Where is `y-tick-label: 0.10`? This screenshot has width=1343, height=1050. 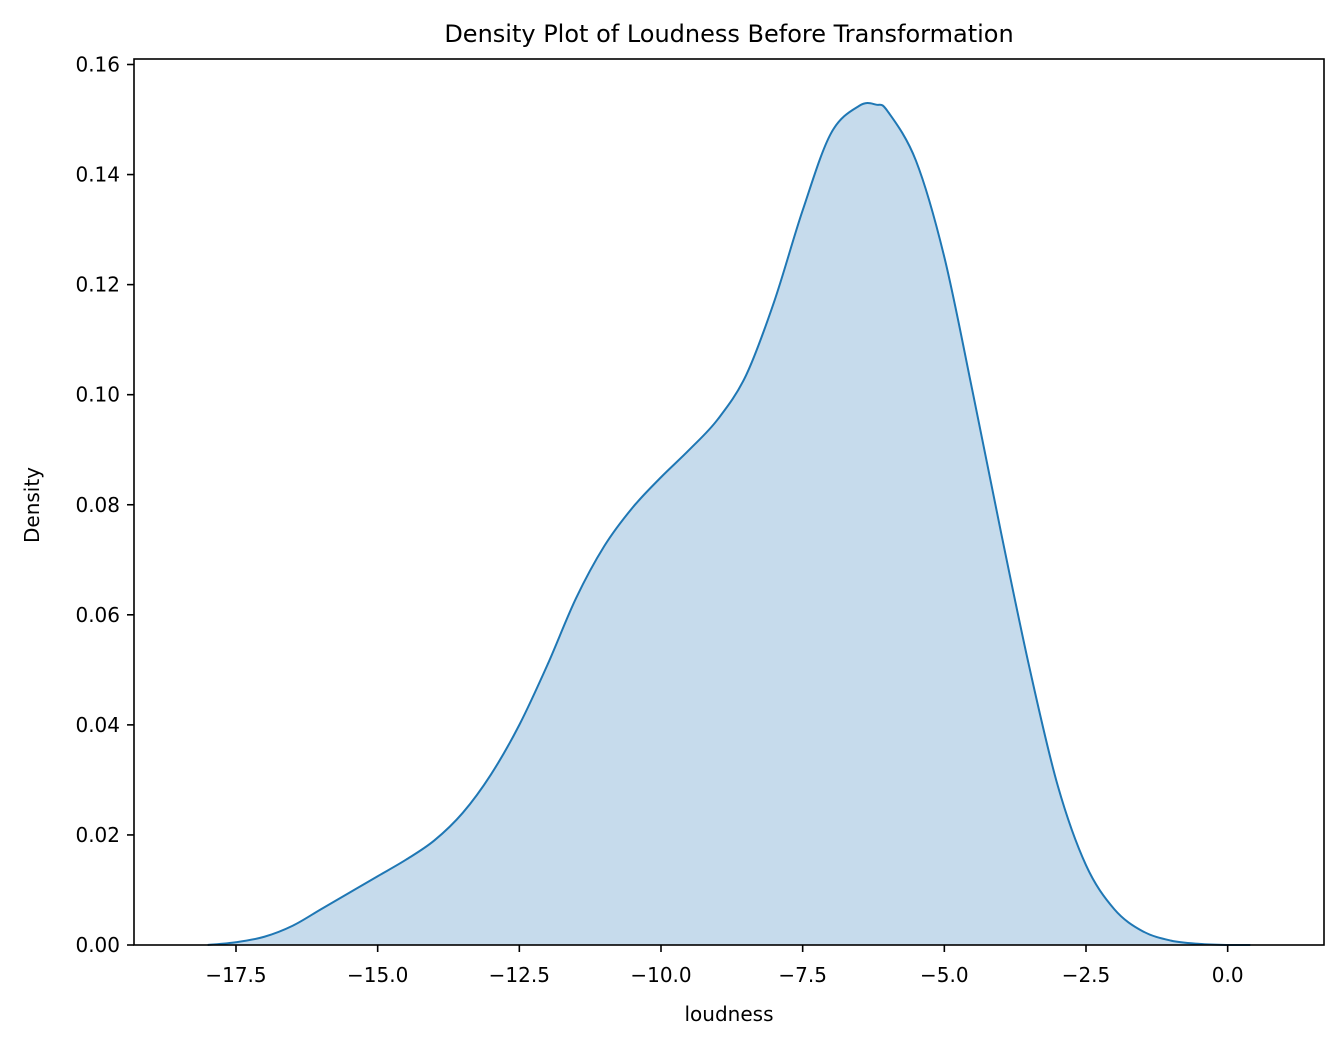 y-tick-label: 0.10 is located at coordinates (97, 395).